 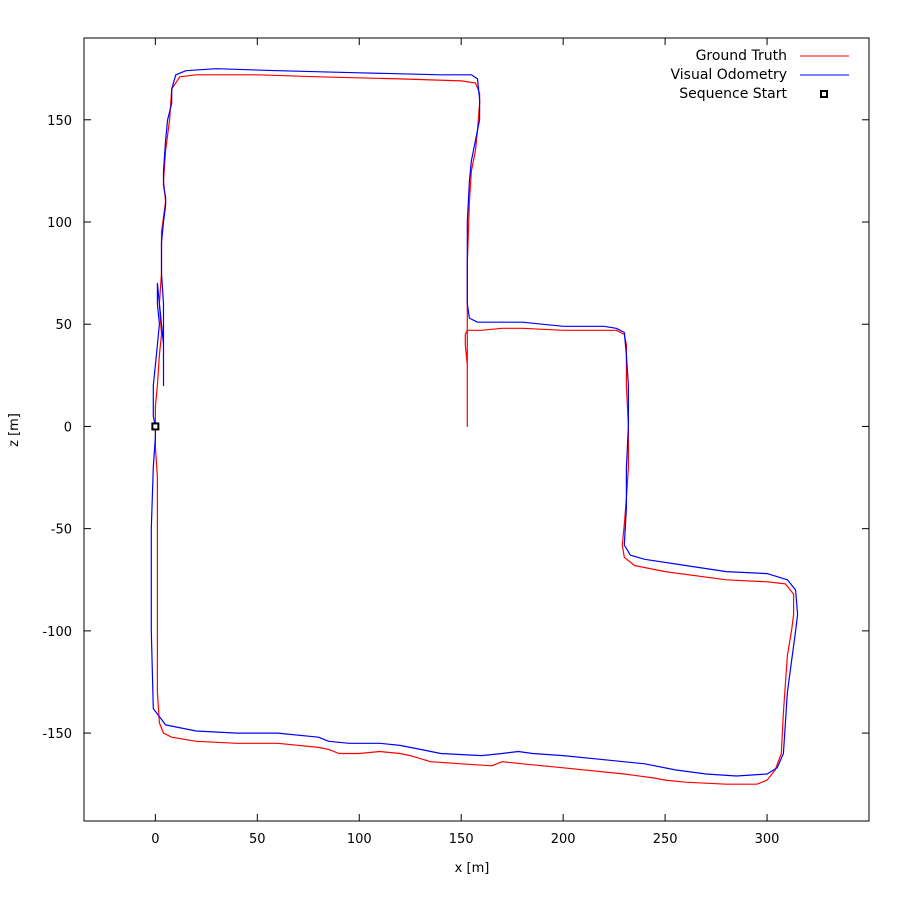 What do you see at coordinates (741, 56) in the screenshot?
I see `legend-label-ground-truth: Ground Truth` at bounding box center [741, 56].